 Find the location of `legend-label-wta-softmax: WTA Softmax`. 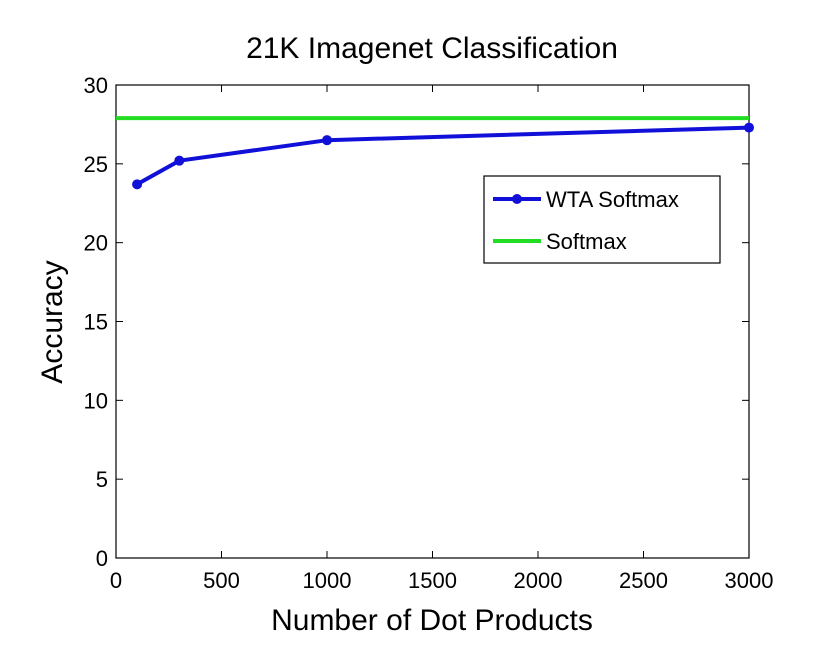

legend-label-wta-softmax: WTA Softmax is located at coordinates (612, 199).